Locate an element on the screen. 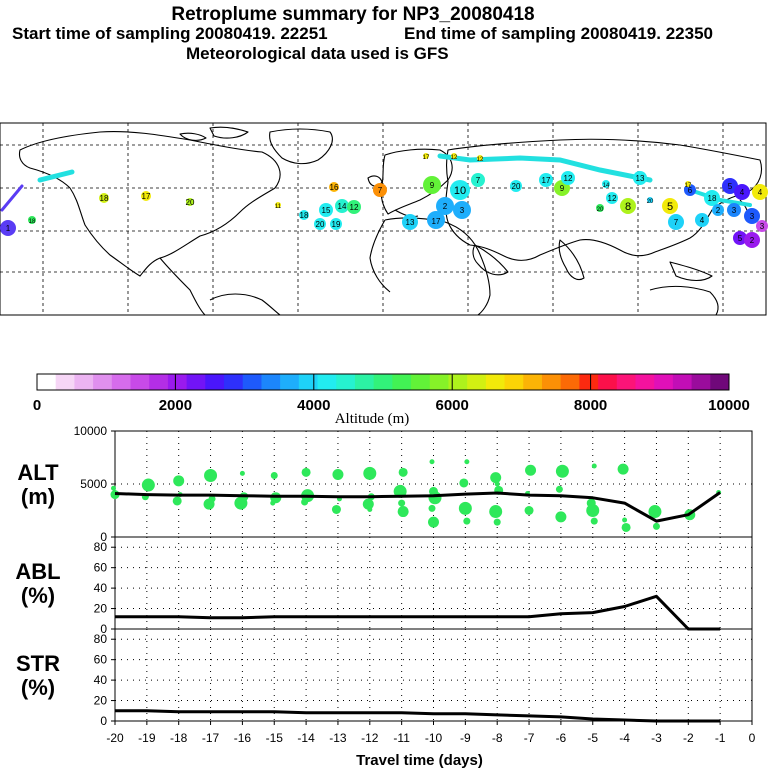 The height and width of the screenshot is (768, 768). x-tick-label: -13 is located at coordinates (338, 738).